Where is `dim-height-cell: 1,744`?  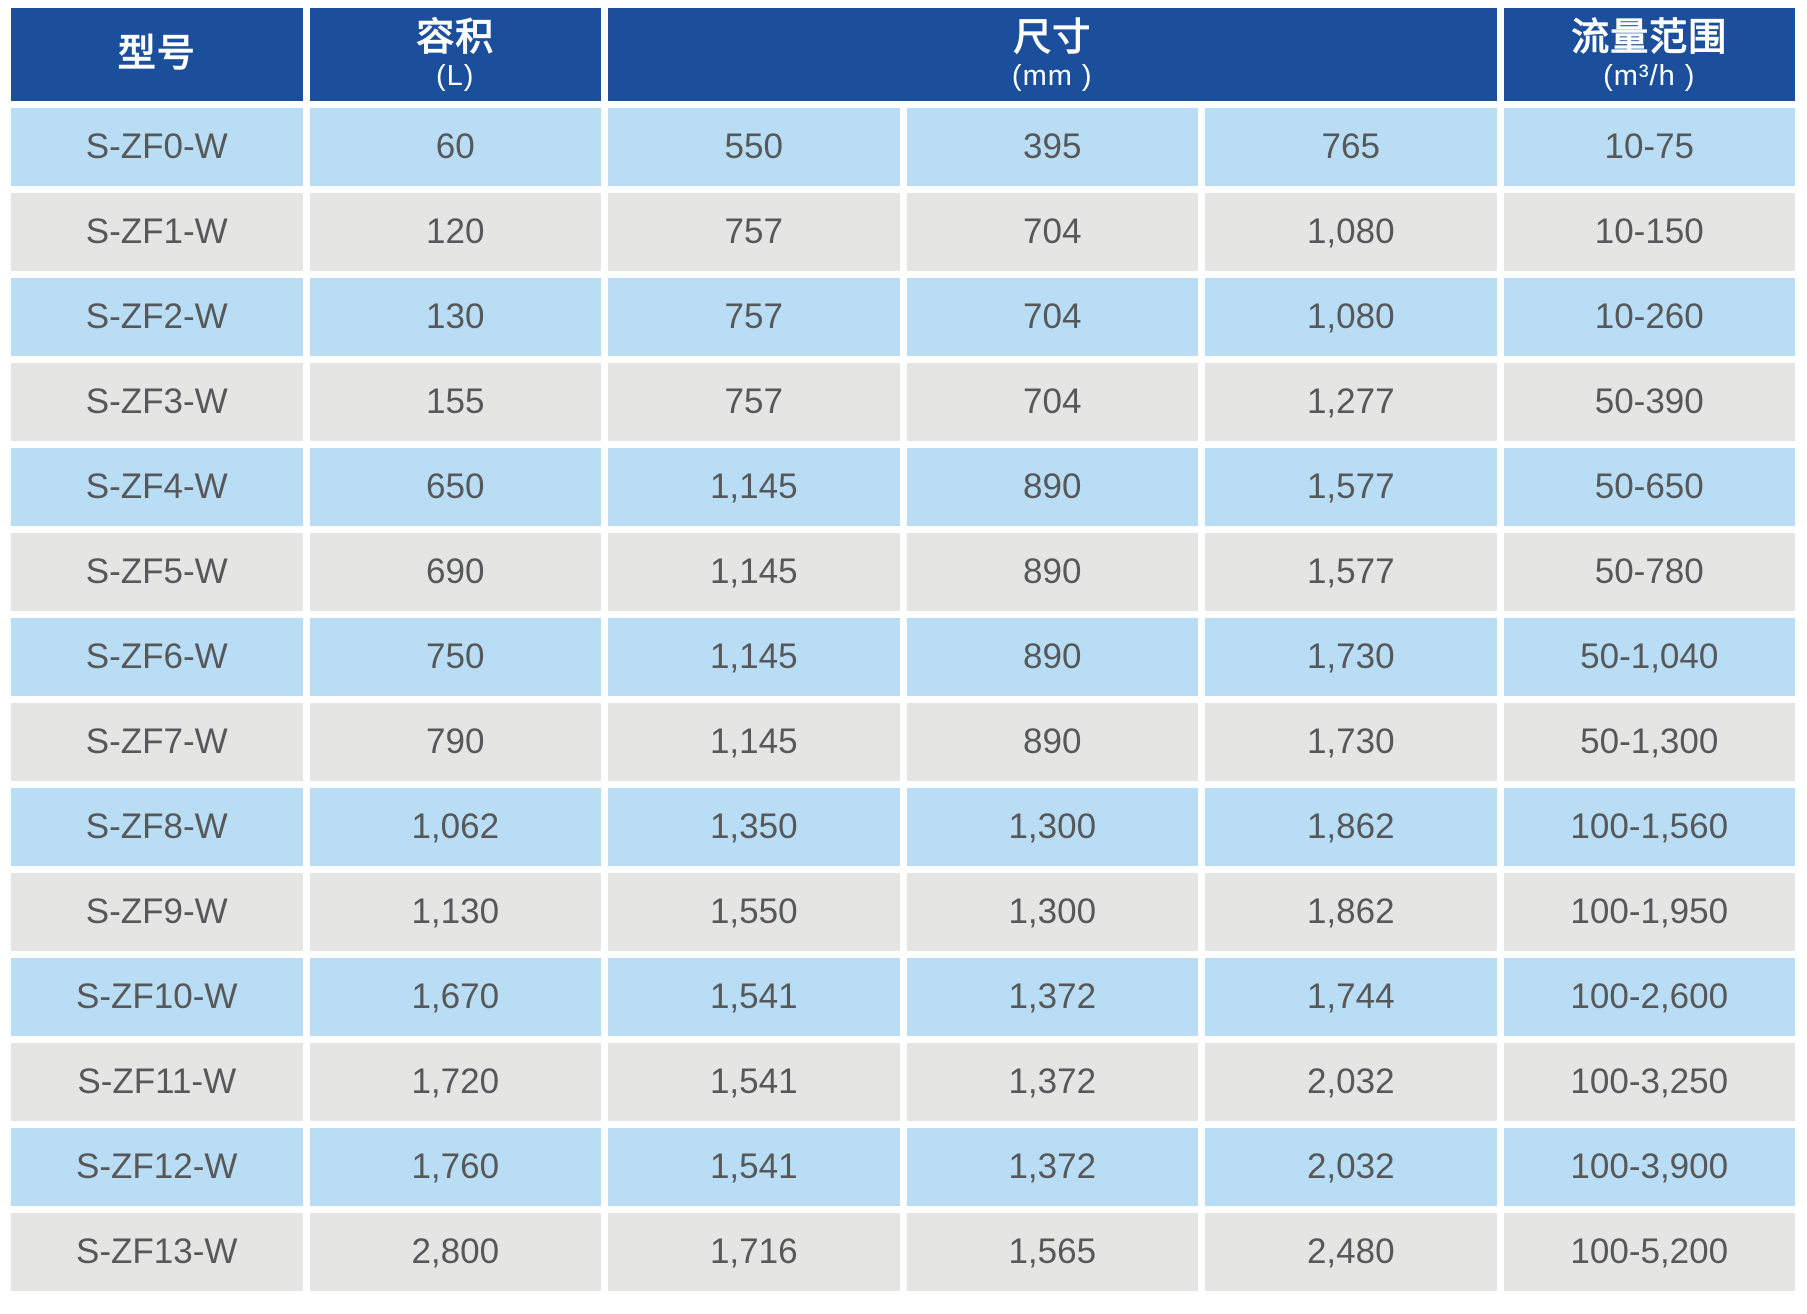
dim-height-cell: 1,744 is located at coordinates (1351, 997).